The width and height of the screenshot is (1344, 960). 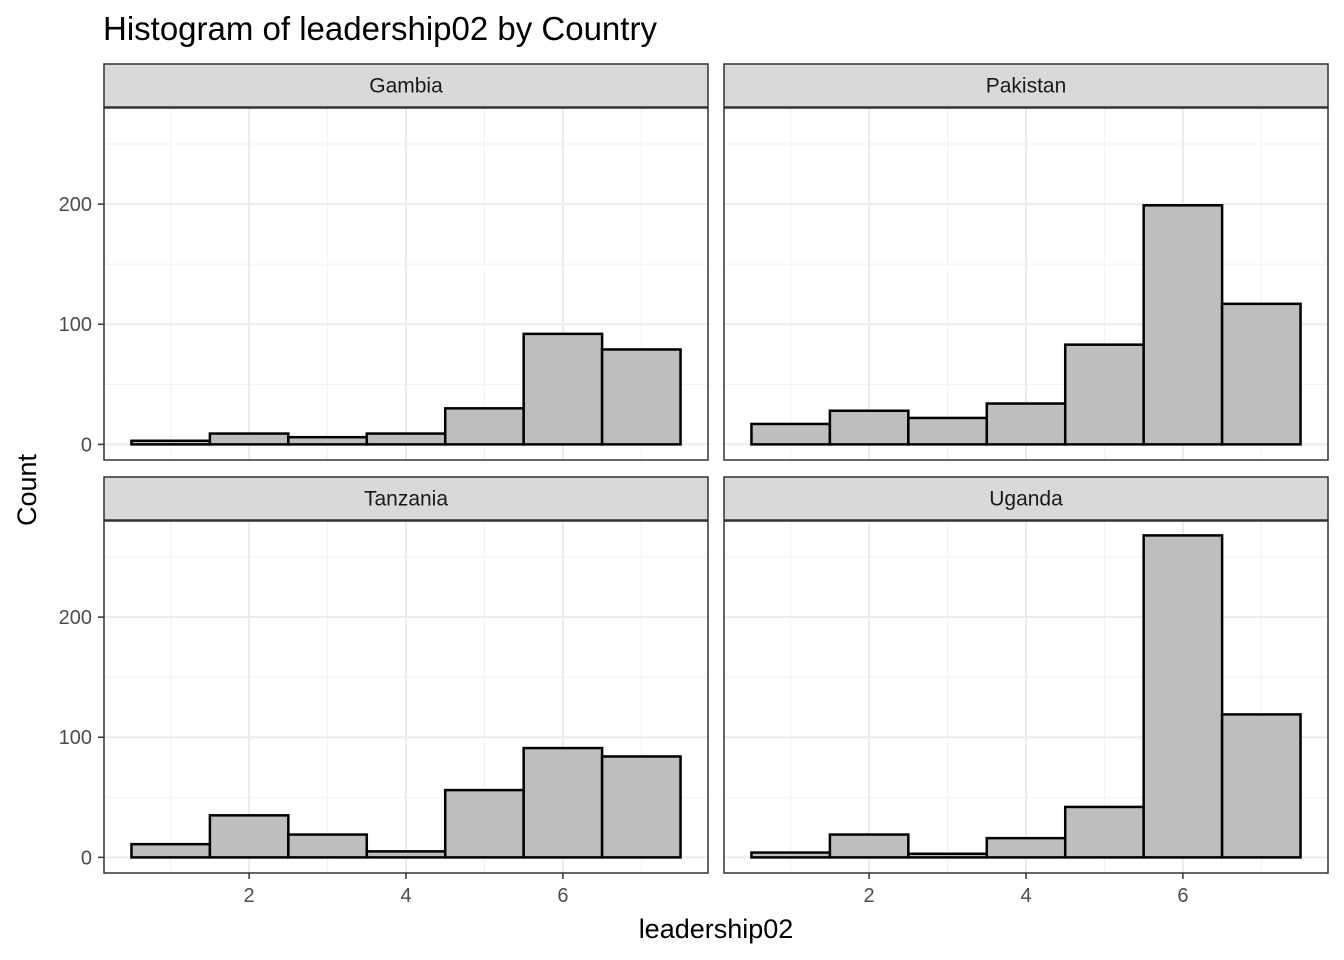 What do you see at coordinates (1261, 374) in the screenshot?
I see `histogram-bar: Pakistan: bin 7 = 117` at bounding box center [1261, 374].